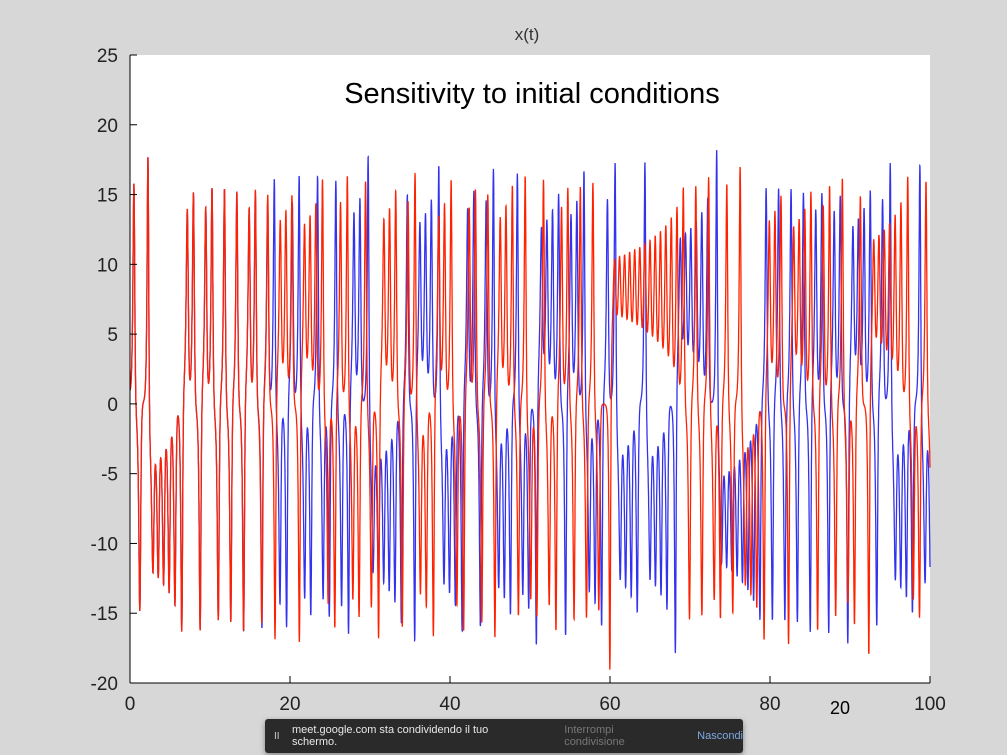 This screenshot has width=1007, height=755. Describe the element at coordinates (609, 704) in the screenshot. I see `x-tick-label: 60` at that location.